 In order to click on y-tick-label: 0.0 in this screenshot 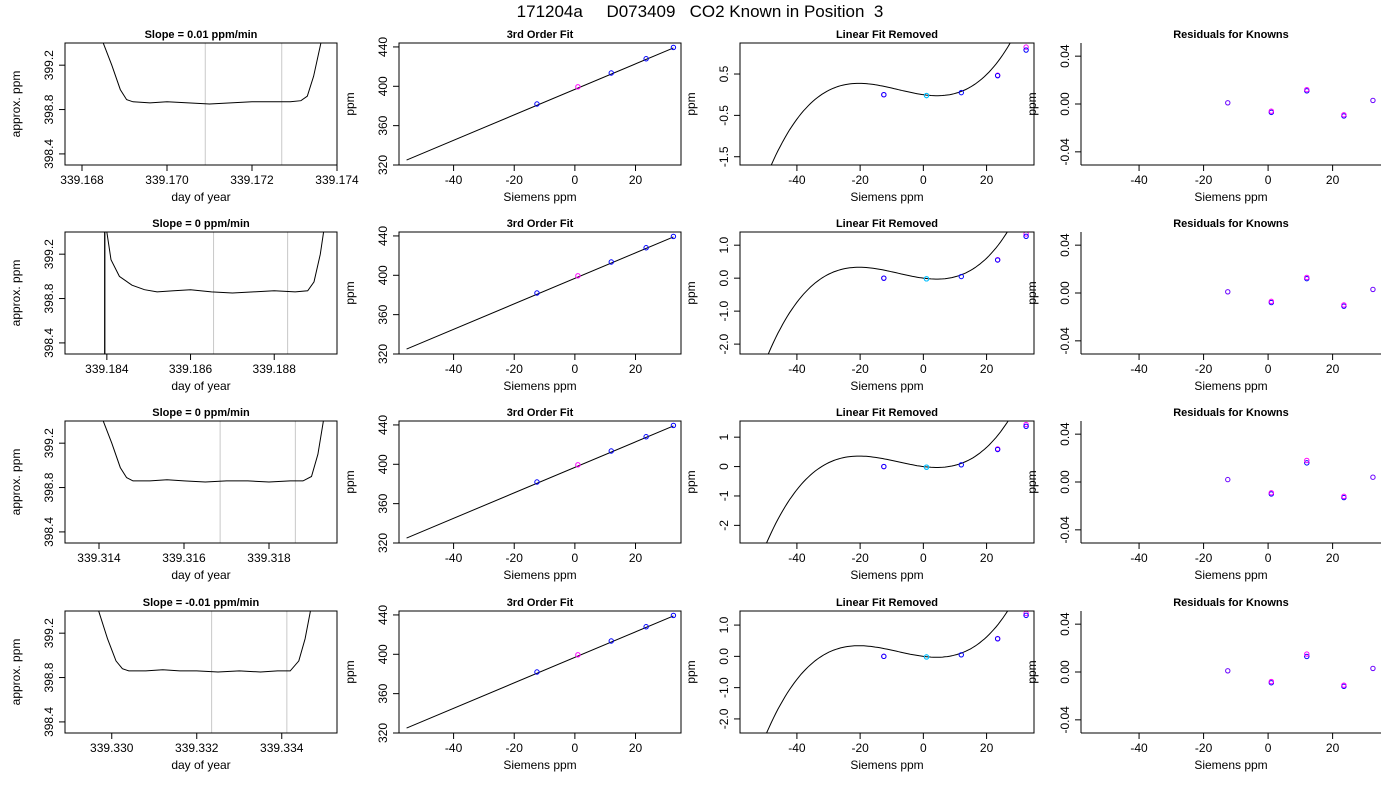, I will do `click(724, 277)`.